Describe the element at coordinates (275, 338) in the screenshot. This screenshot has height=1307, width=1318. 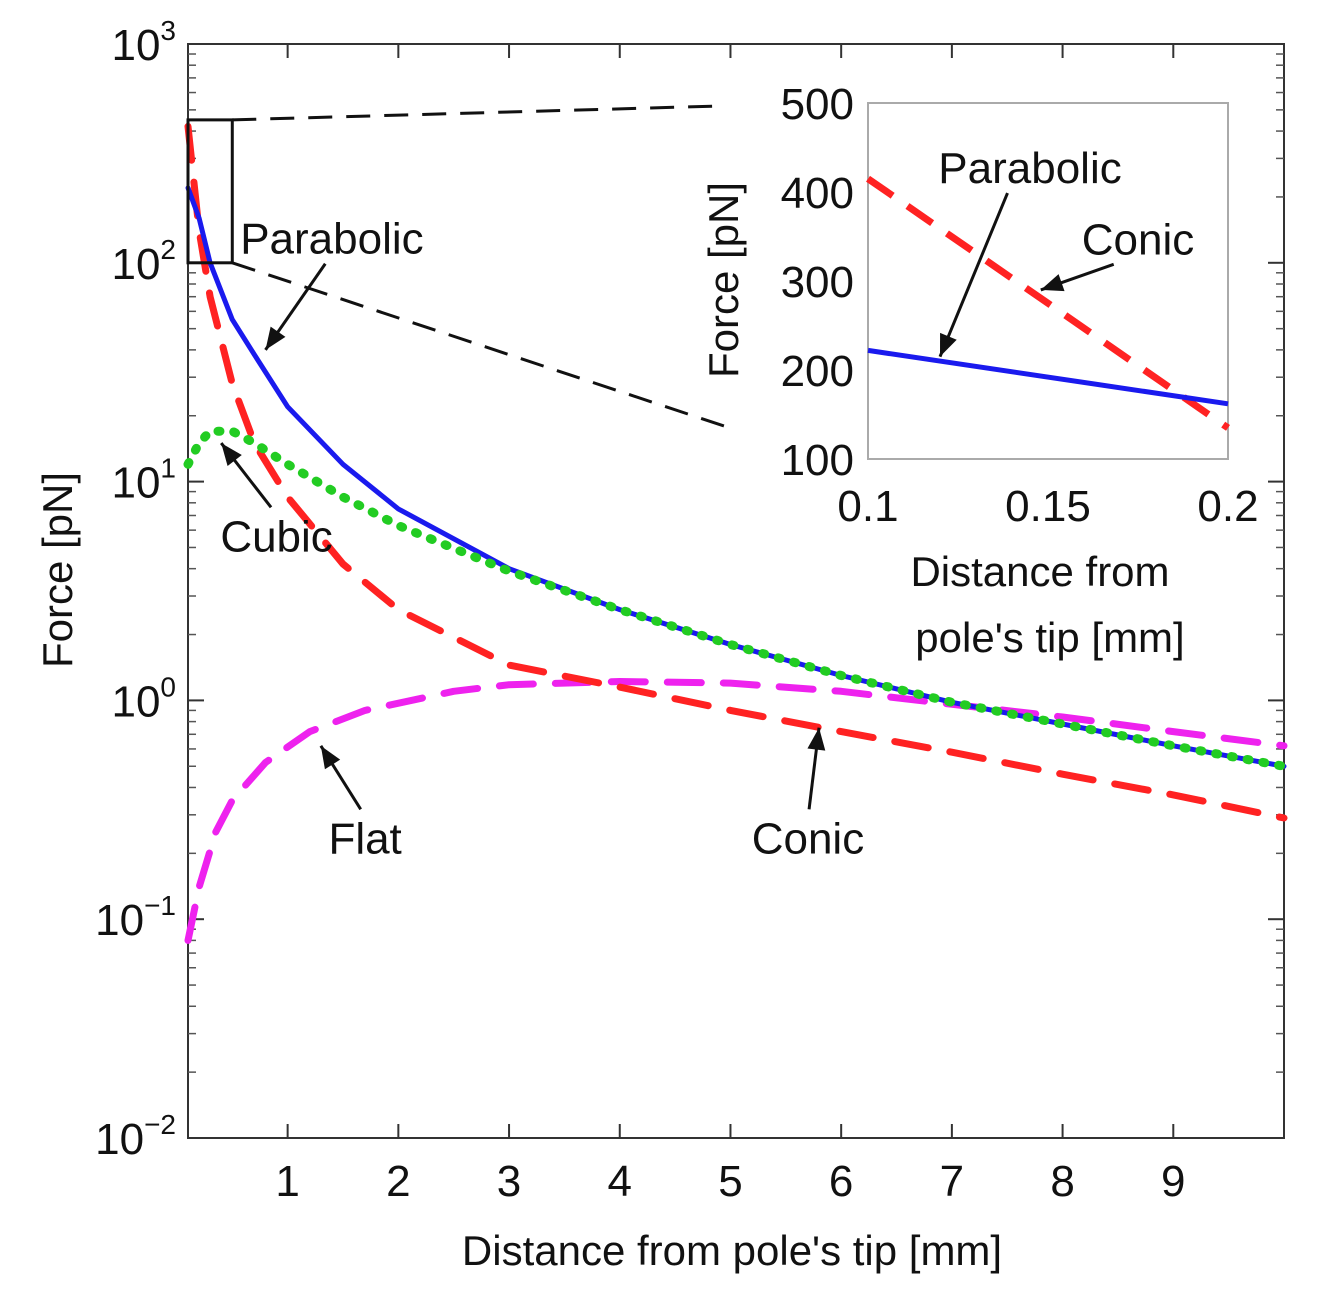
I see `annotation-parabolic-arrow-head` at that location.